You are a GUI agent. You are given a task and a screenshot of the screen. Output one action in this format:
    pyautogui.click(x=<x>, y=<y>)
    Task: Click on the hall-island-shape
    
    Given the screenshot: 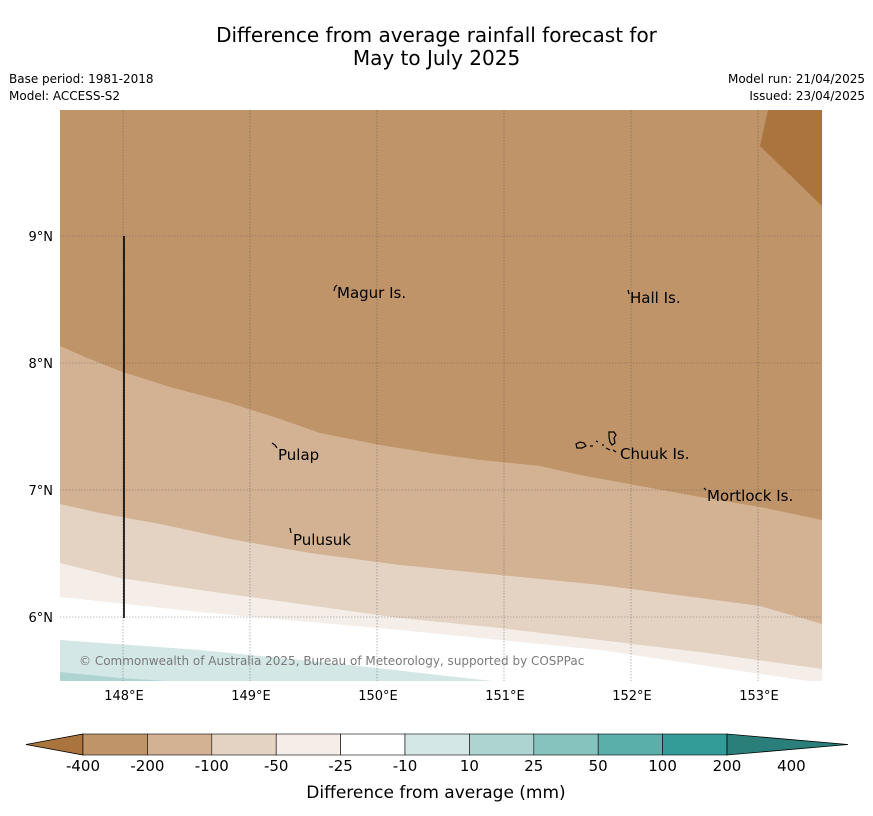 What is the action you would take?
    pyautogui.click(x=628, y=292)
    